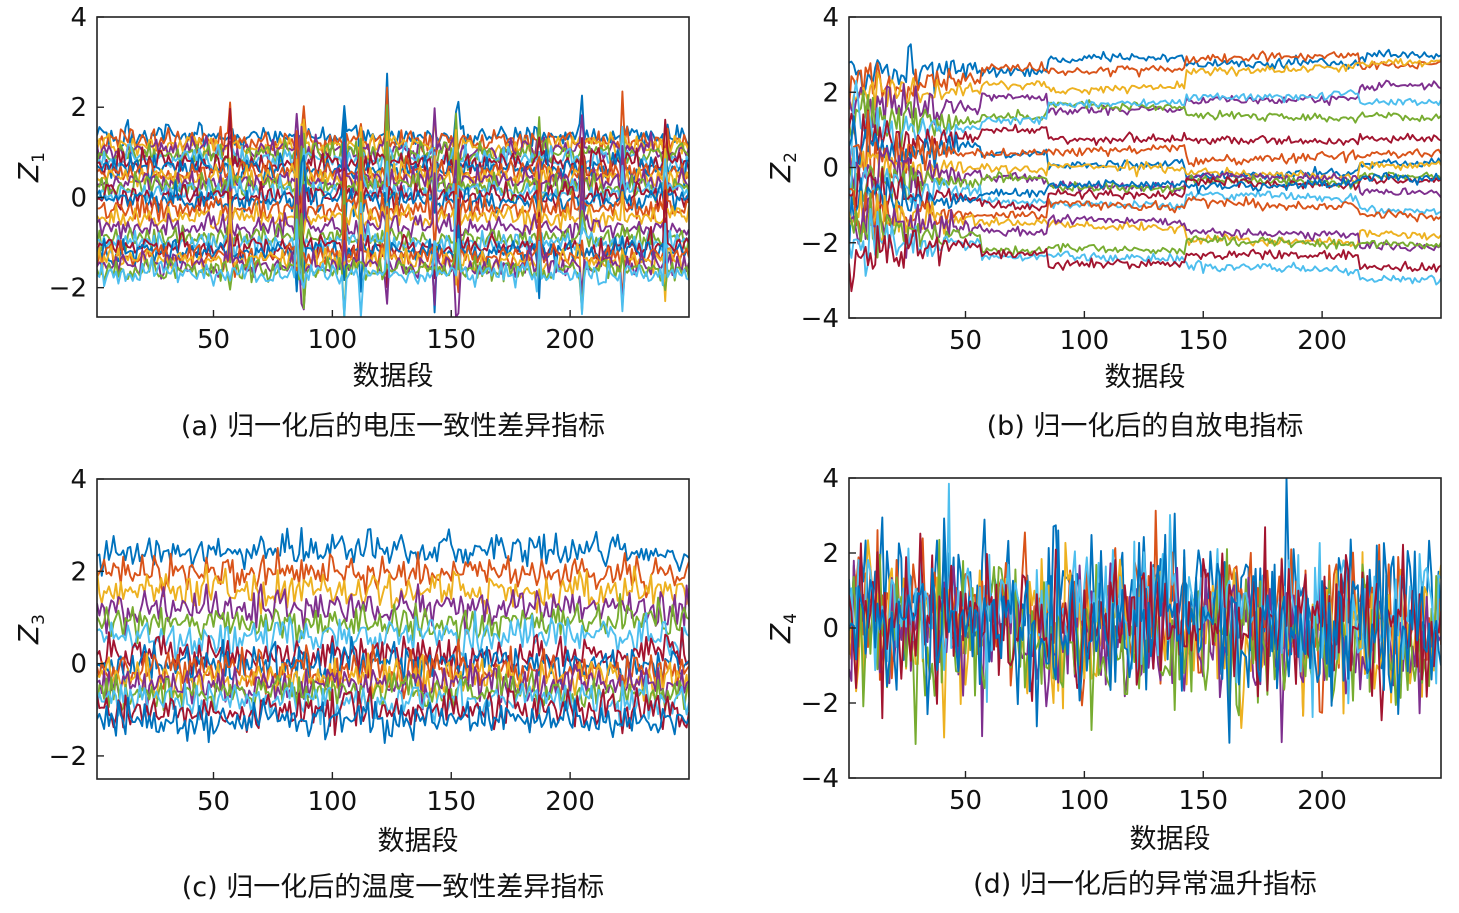 The image size is (1459, 913). What do you see at coordinates (1322, 341) in the screenshot?
I see `panel-b-xtick-label: 200` at bounding box center [1322, 341].